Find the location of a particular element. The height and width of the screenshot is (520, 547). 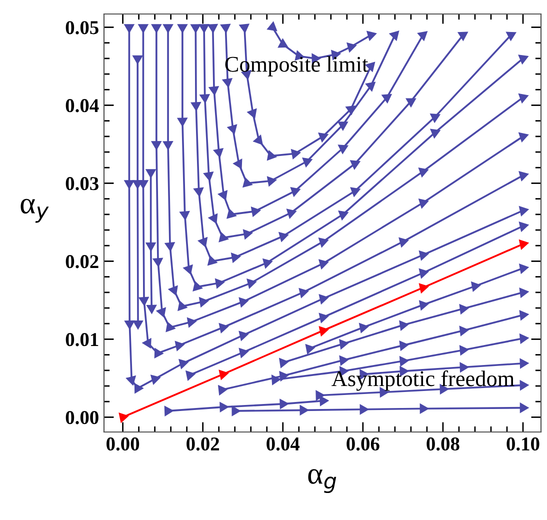

x-tick-label: 0.08 is located at coordinates (443, 444).